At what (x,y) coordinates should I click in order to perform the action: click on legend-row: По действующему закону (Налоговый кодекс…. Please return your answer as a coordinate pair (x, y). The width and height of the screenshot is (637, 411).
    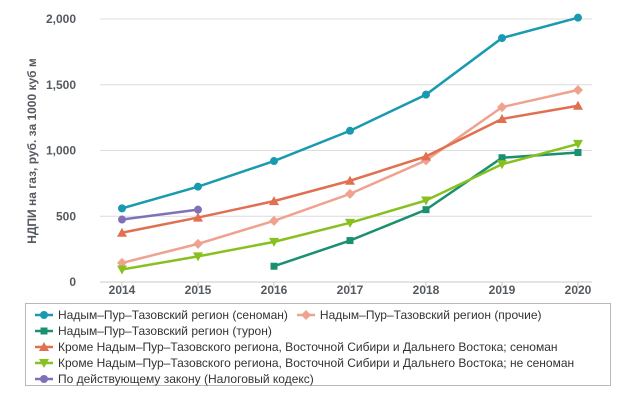
    Looking at the image, I should click on (318, 379).